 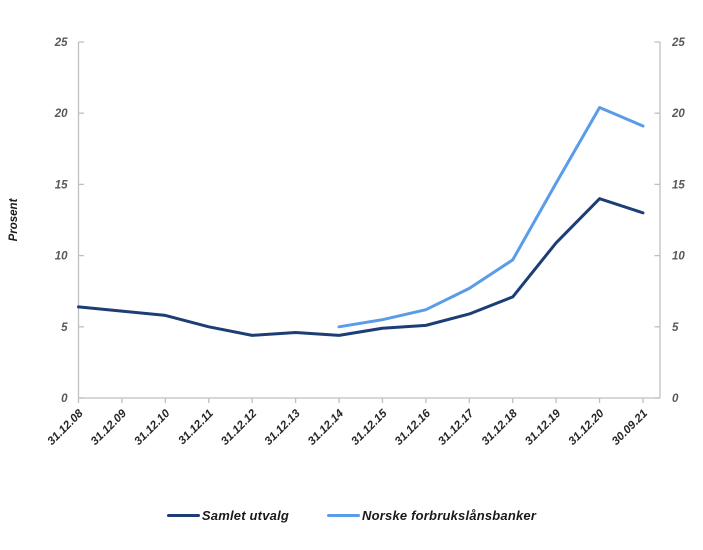 What do you see at coordinates (61, 257) in the screenshot?
I see `y-tick-label-left: 10` at bounding box center [61, 257].